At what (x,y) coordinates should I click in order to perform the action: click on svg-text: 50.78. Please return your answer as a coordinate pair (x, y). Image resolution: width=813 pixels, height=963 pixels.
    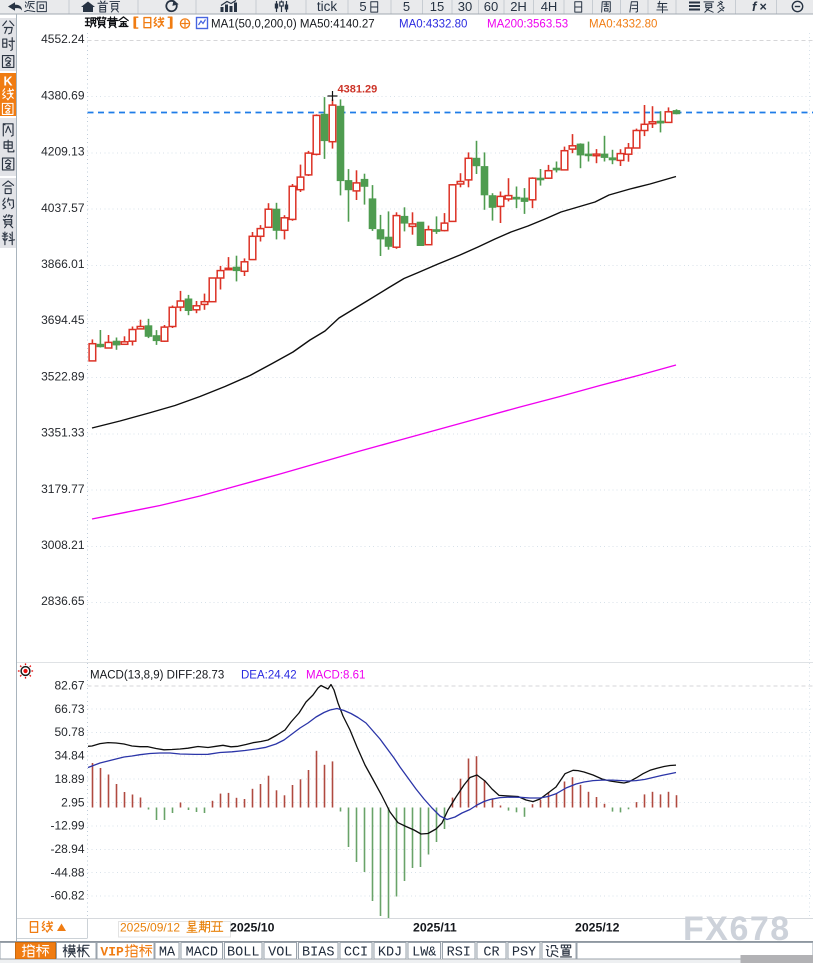
    Looking at the image, I should click on (69, 732).